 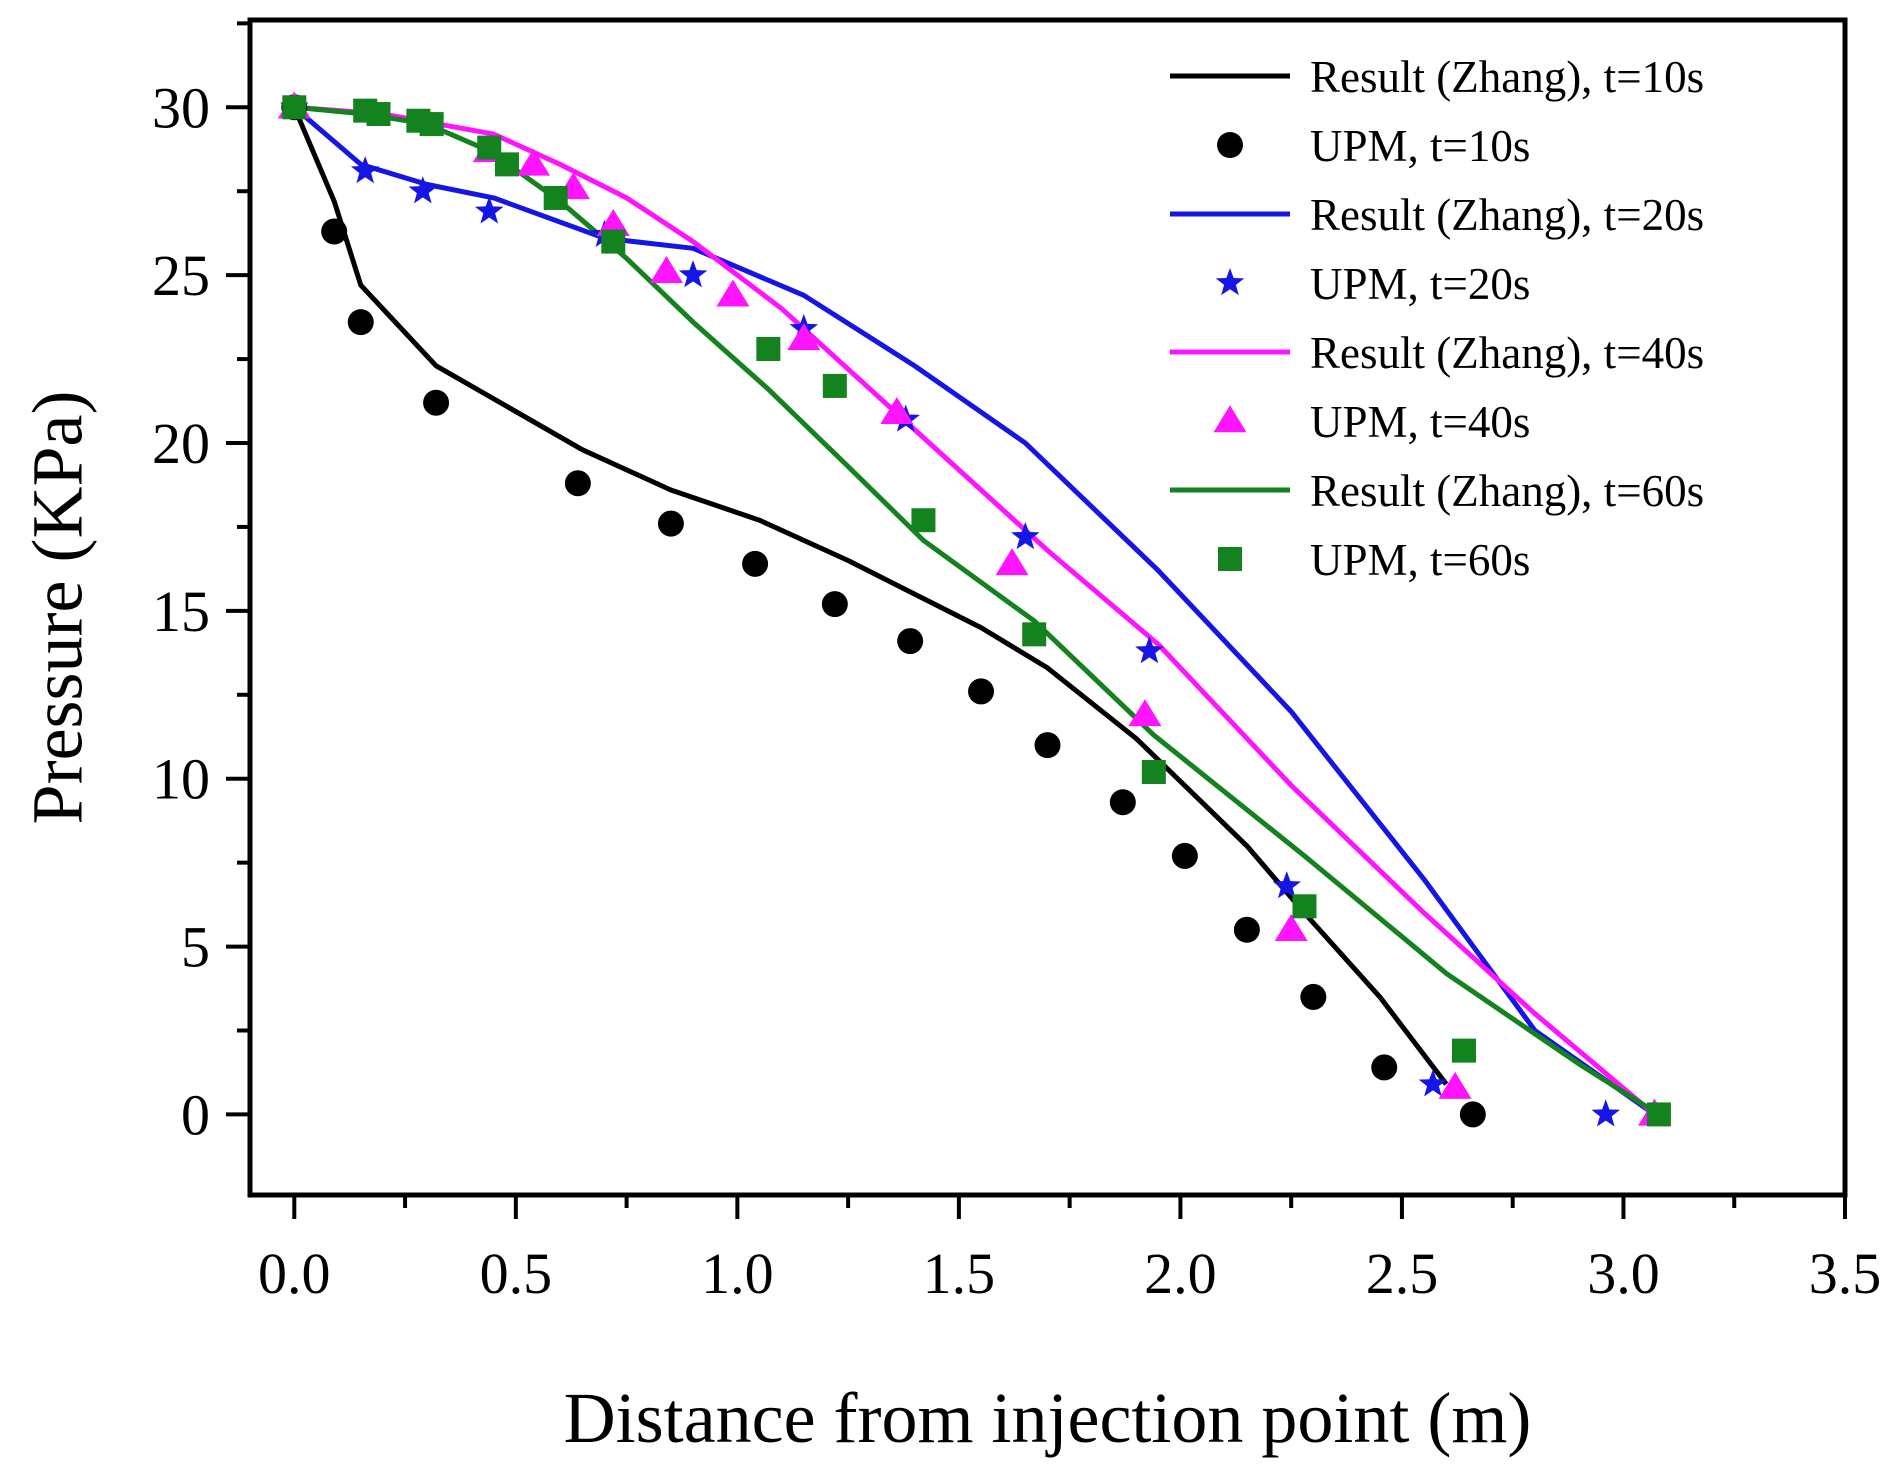 I want to click on x-tick-label: 3.5, so click(x=1845, y=1273).